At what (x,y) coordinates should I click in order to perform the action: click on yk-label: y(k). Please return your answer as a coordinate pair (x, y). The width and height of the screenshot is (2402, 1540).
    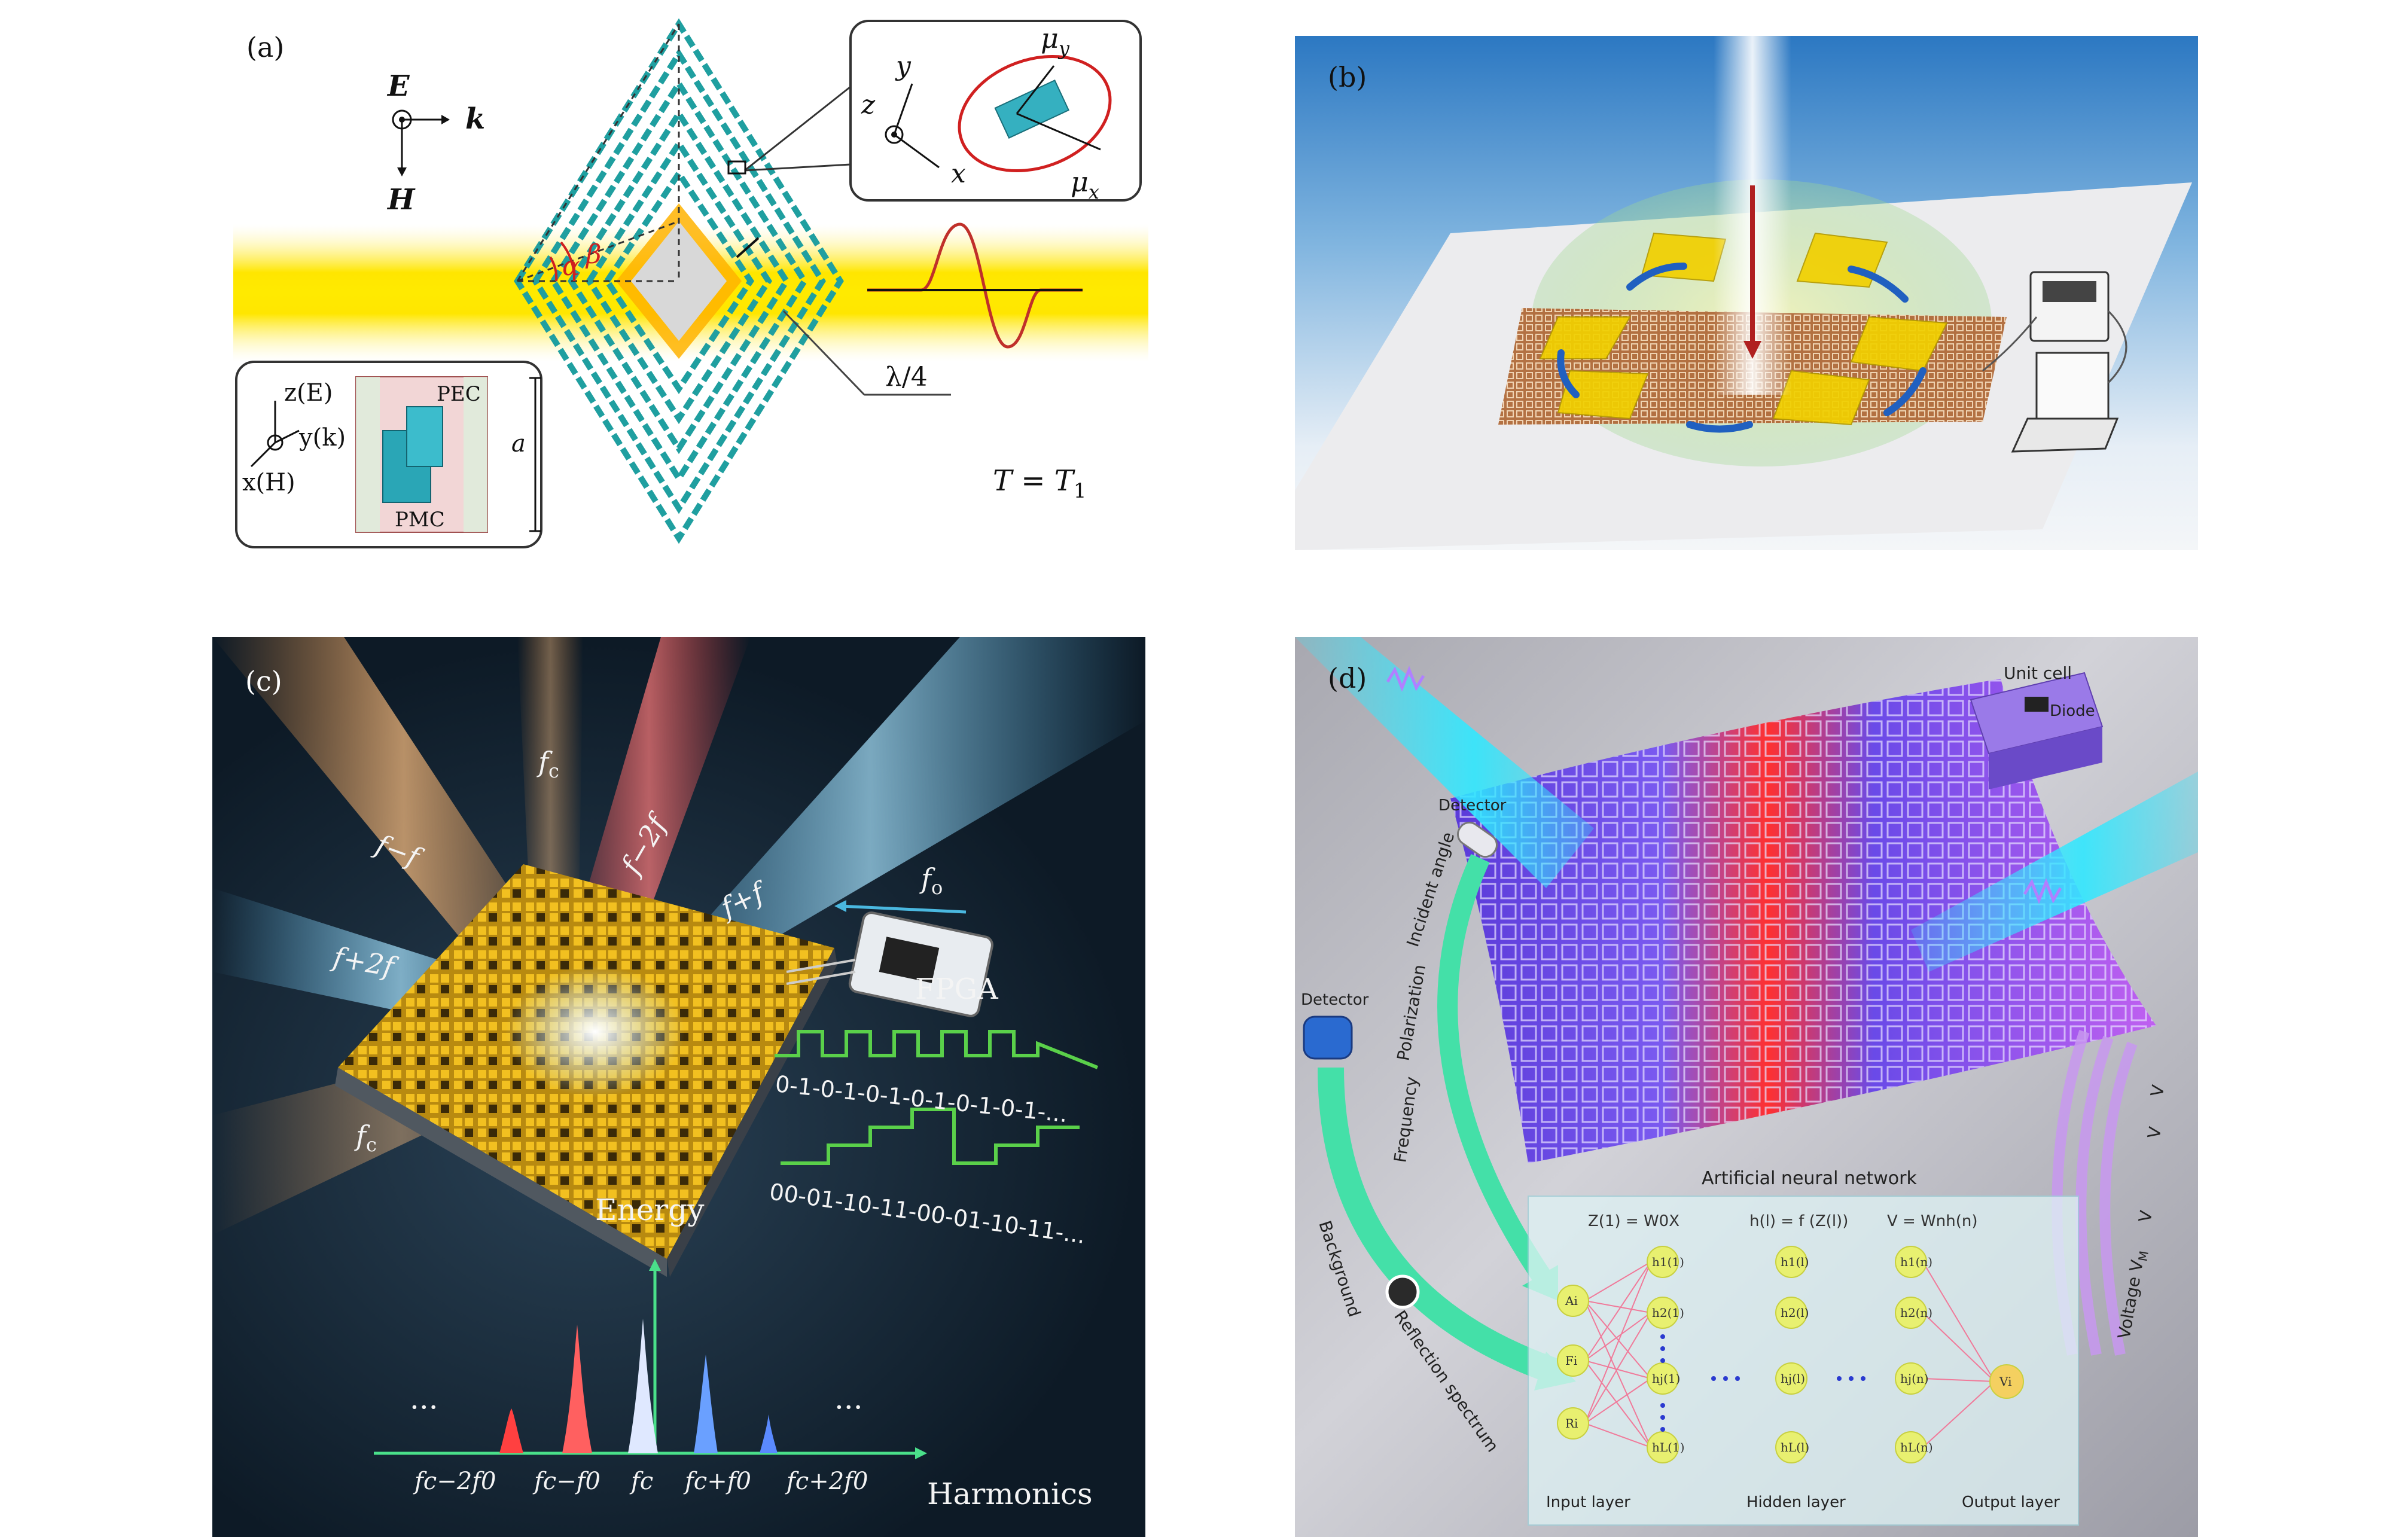
    Looking at the image, I should click on (322, 438).